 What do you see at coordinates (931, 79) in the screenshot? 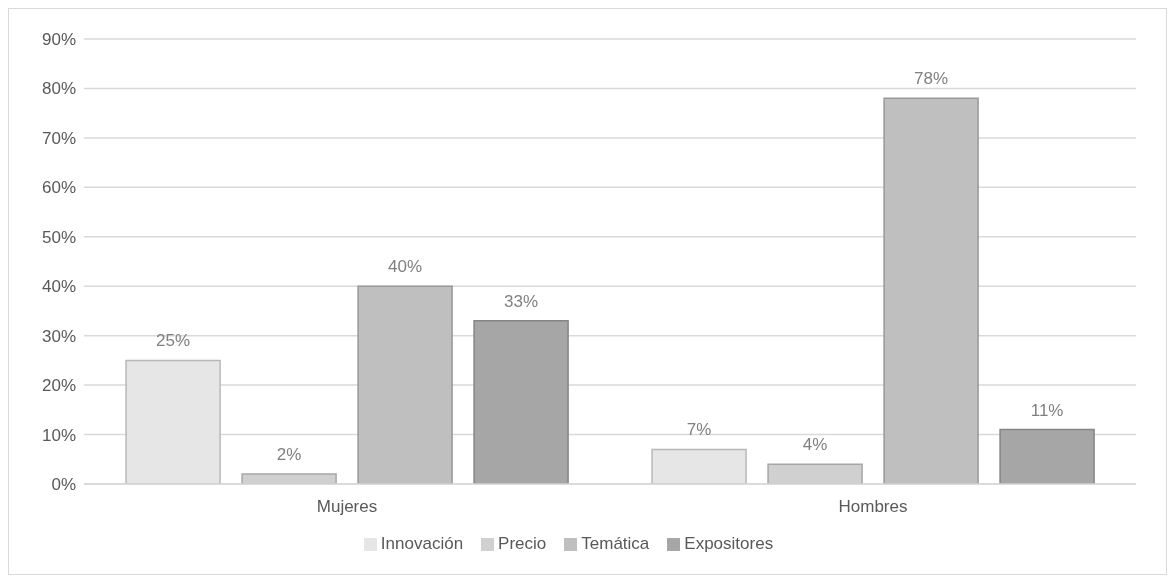
I see `data-label: 78%` at bounding box center [931, 79].